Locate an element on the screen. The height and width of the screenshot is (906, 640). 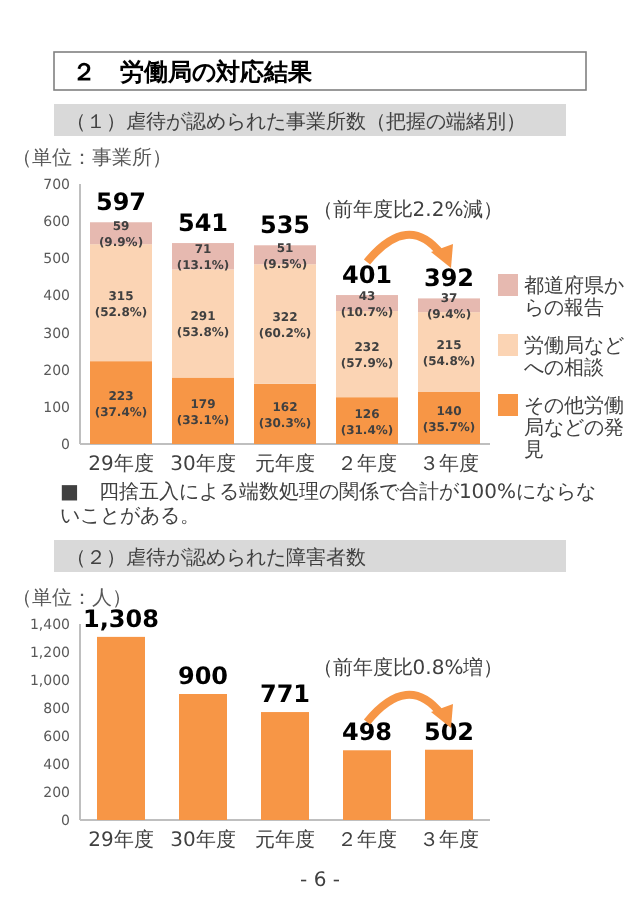
chart-title: （２）虐待が認められた障害者数 is located at coordinates (216, 558).